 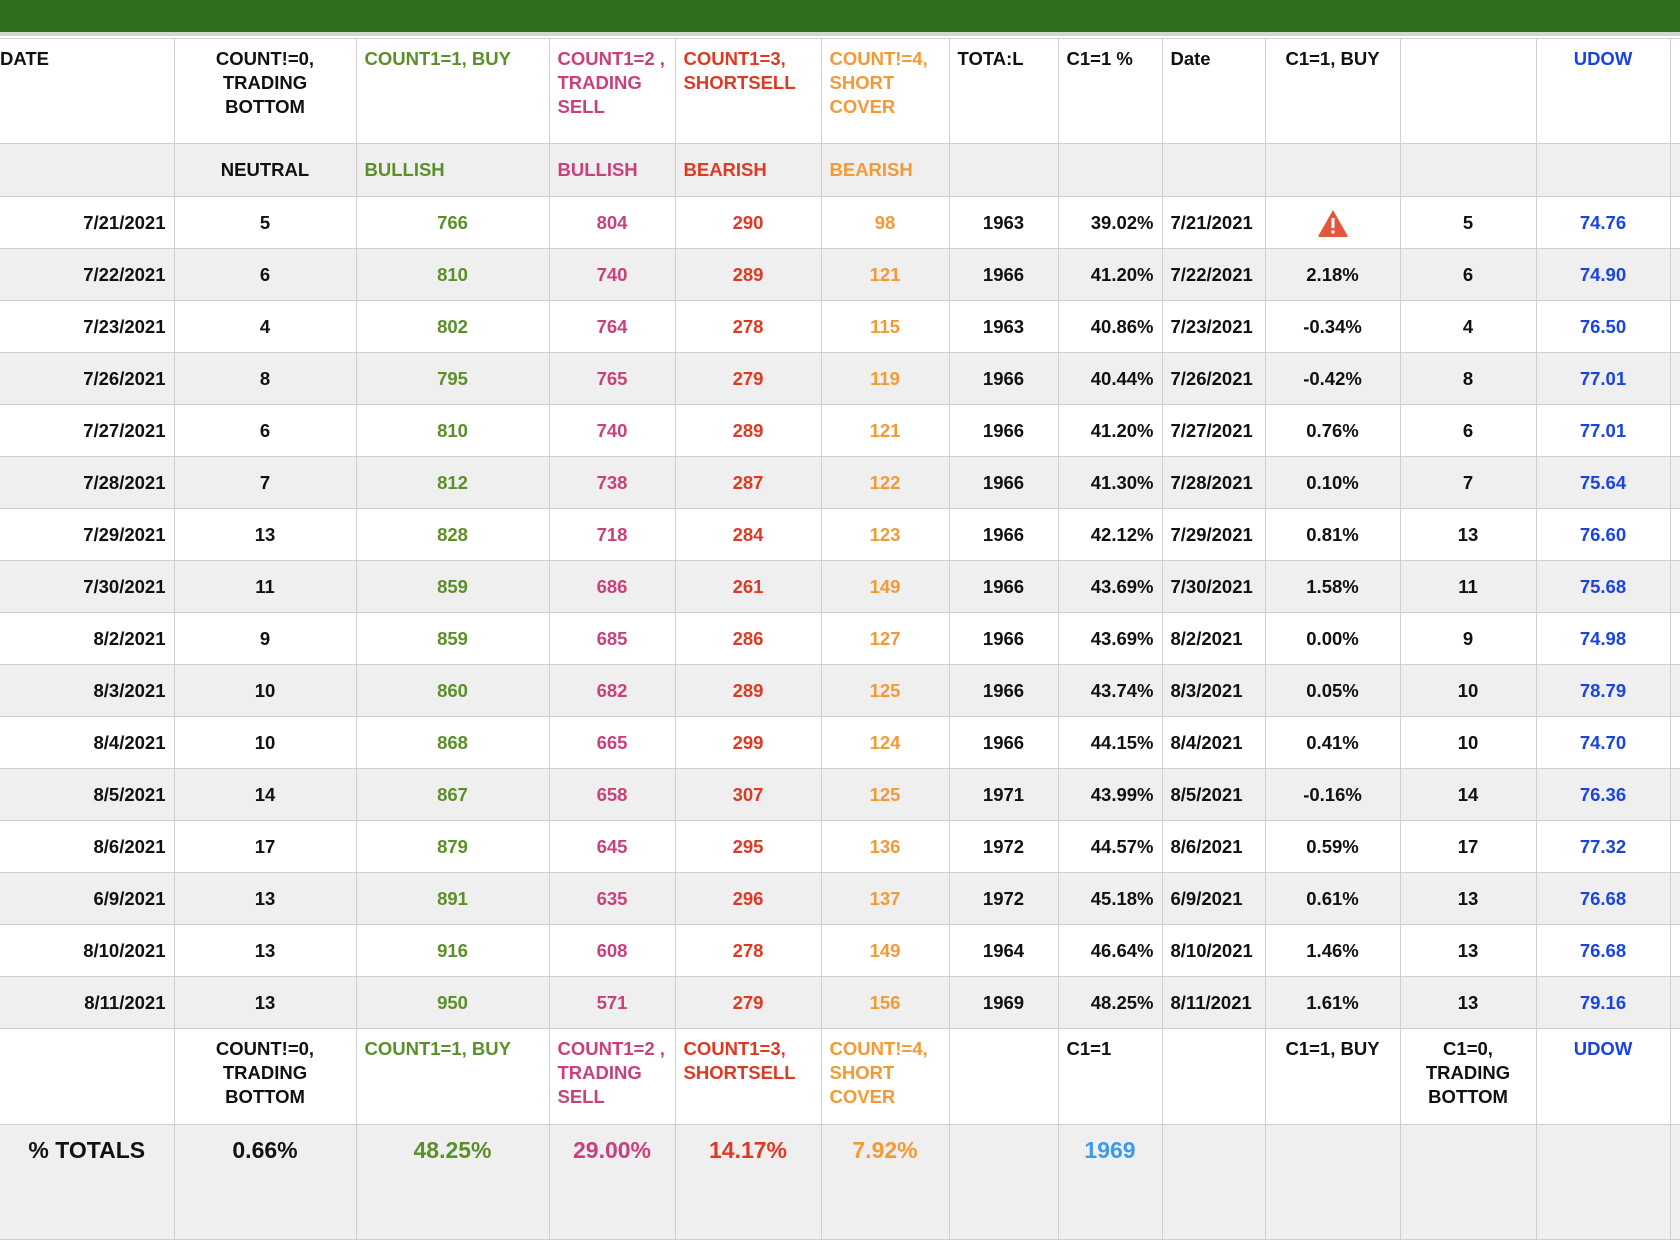 I want to click on header-date2: Date, so click(x=1213, y=91).